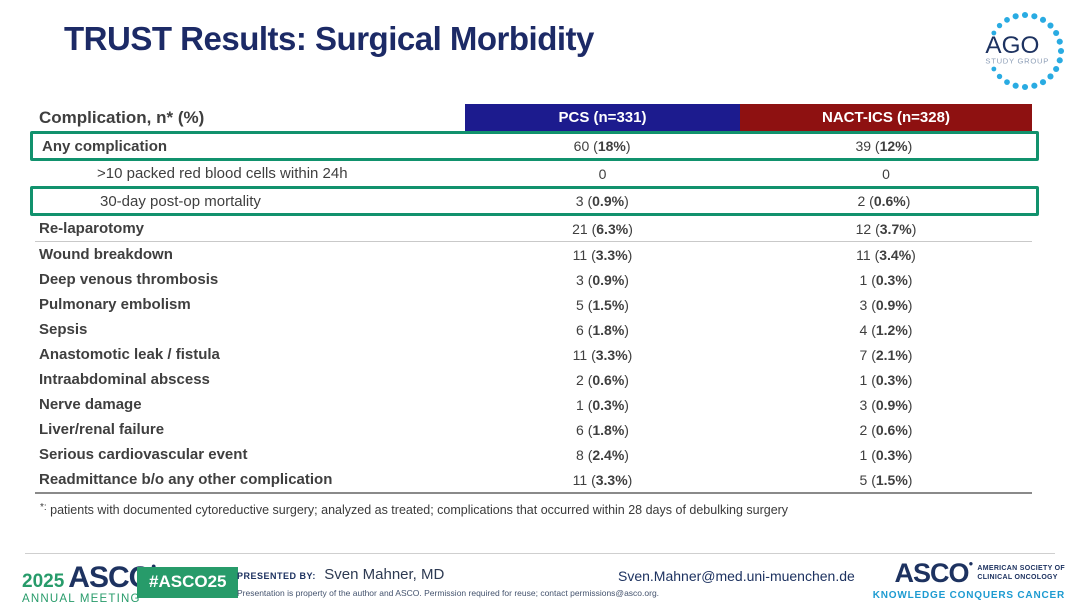  Describe the element at coordinates (81, 599) in the screenshot. I see `annual-meeting-label: ANNUAL MEETING` at that location.